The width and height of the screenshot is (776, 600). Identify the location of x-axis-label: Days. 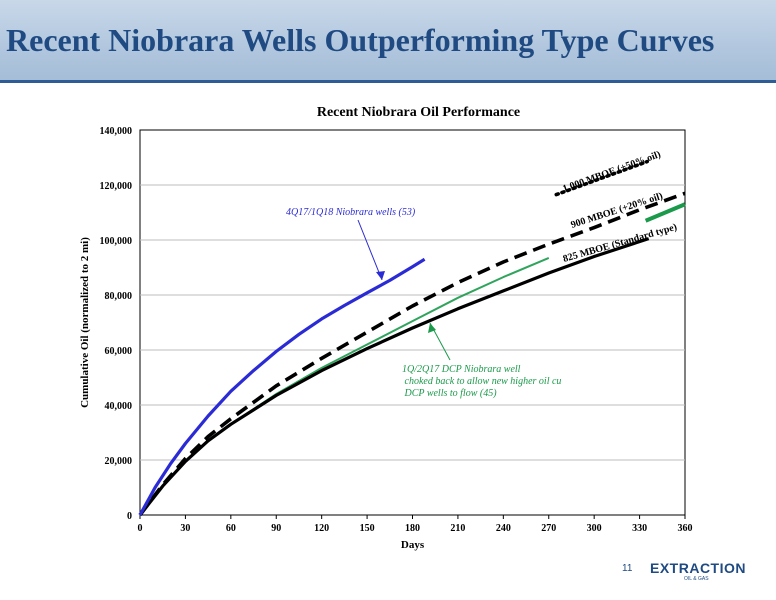
(413, 545).